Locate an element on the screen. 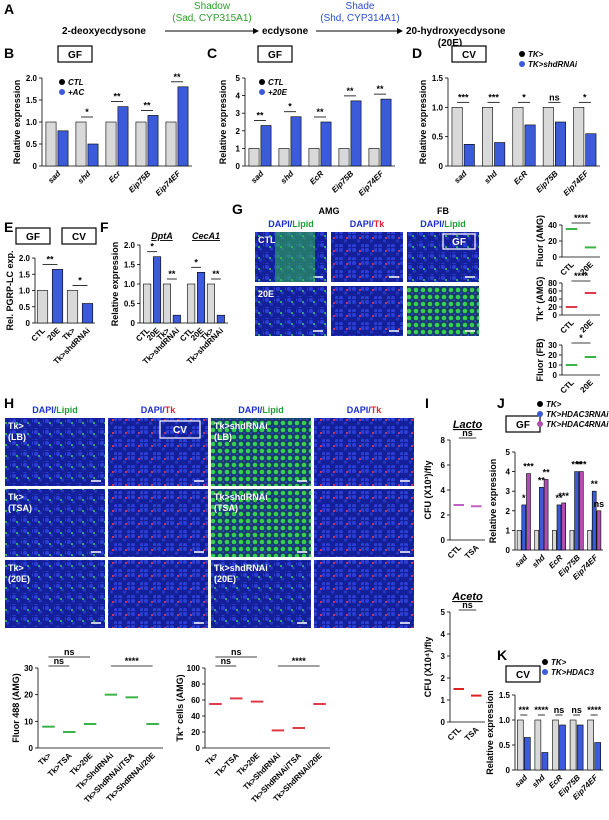  y-tick-label: 40 is located at coordinates (552, 225).